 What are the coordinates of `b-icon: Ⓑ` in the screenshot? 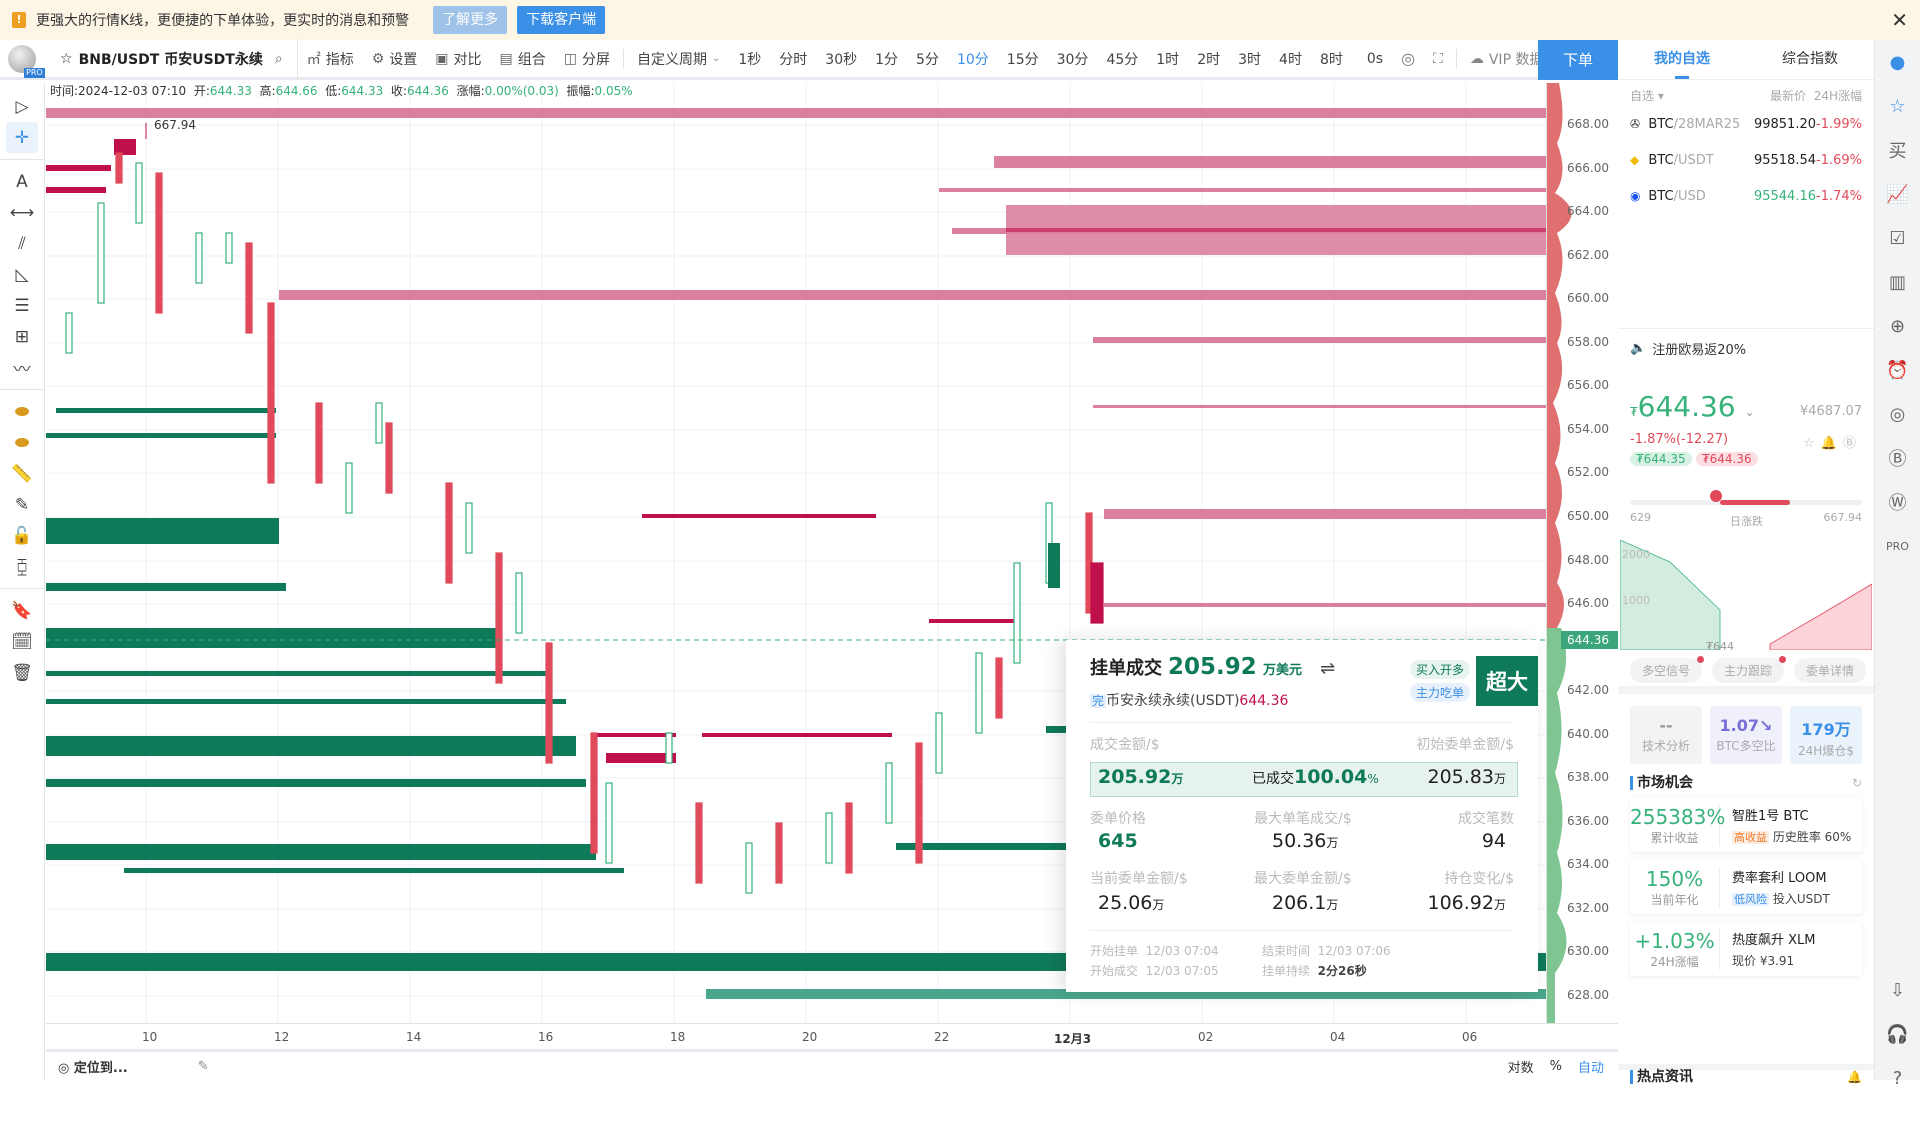 It's located at (1852, 443).